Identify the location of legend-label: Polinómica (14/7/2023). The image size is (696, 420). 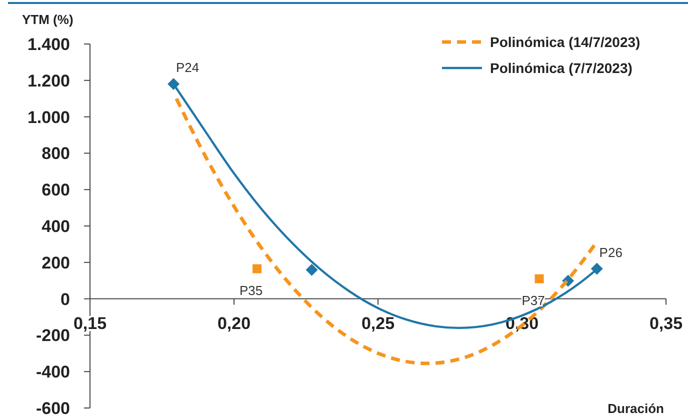
(565, 42).